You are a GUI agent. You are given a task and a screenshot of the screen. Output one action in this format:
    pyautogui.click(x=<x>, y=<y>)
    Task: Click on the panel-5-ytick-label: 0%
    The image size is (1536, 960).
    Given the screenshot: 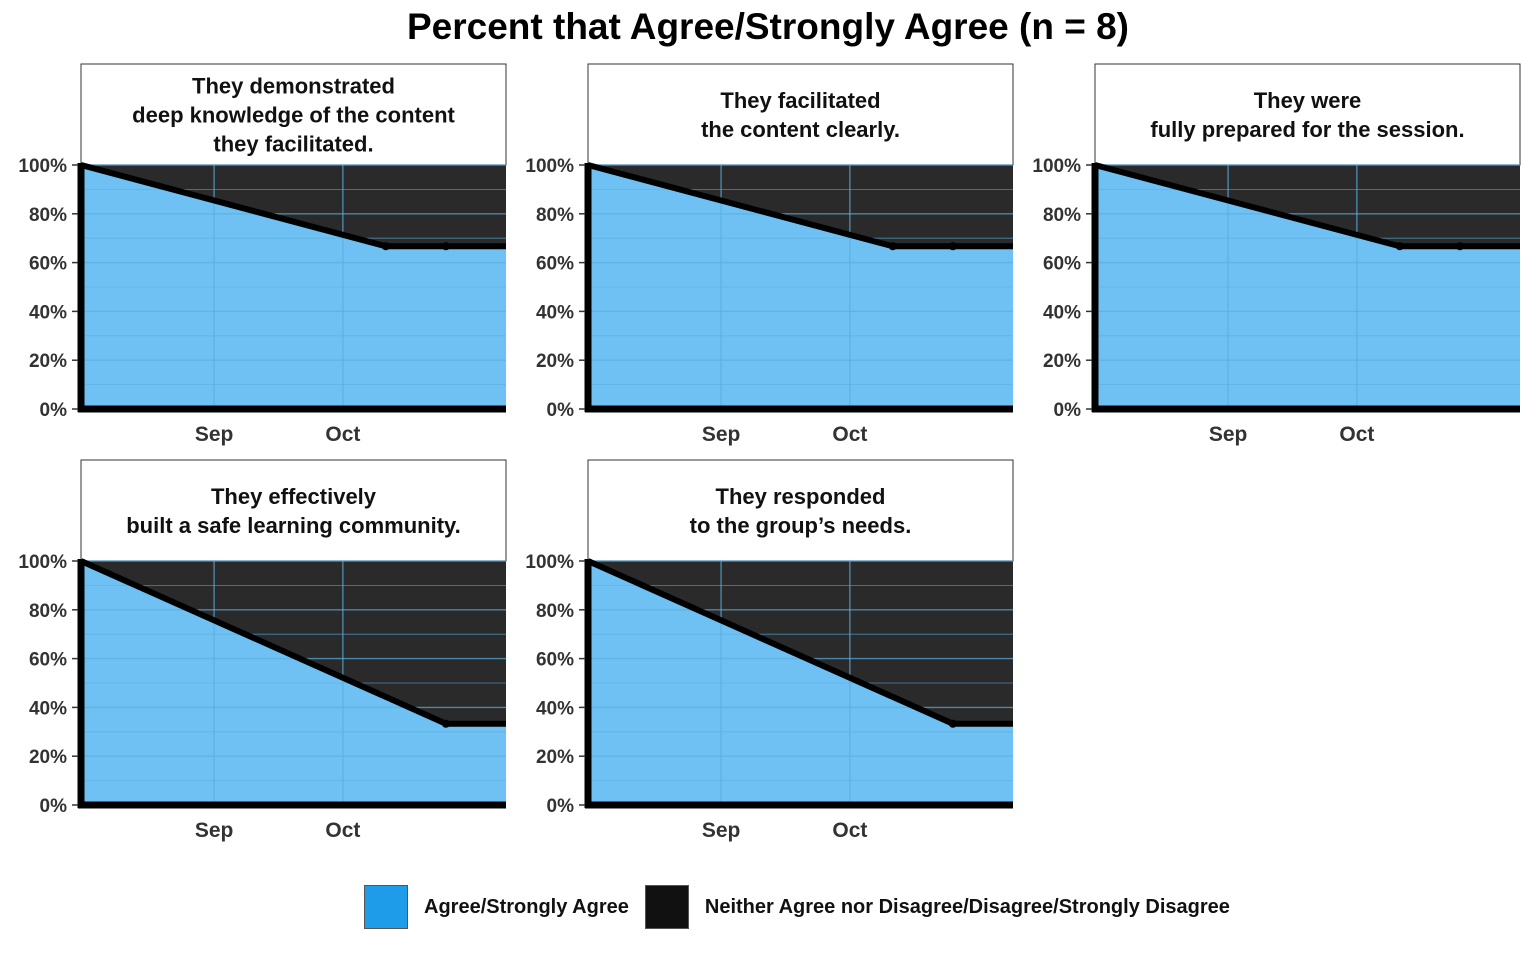 What is the action you would take?
    pyautogui.click(x=561, y=806)
    